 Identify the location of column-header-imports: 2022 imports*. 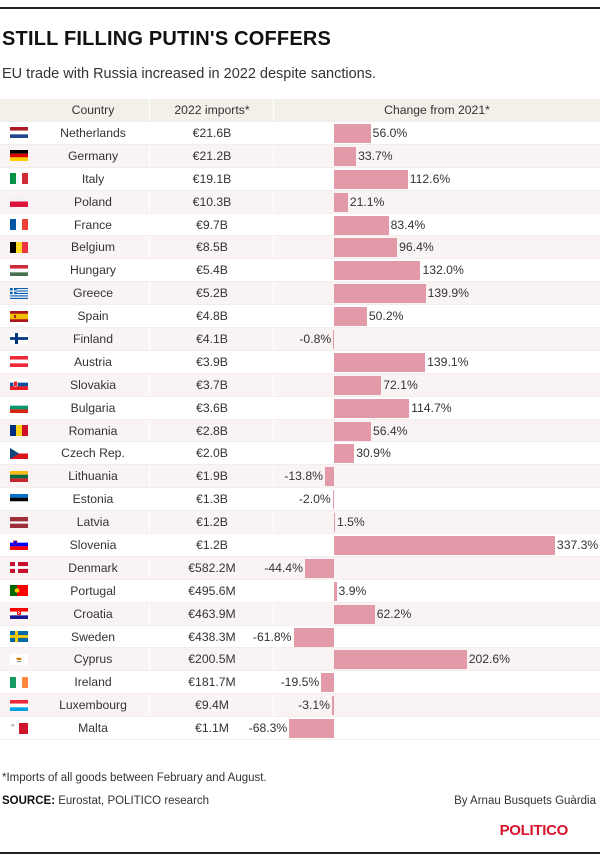
(212, 110).